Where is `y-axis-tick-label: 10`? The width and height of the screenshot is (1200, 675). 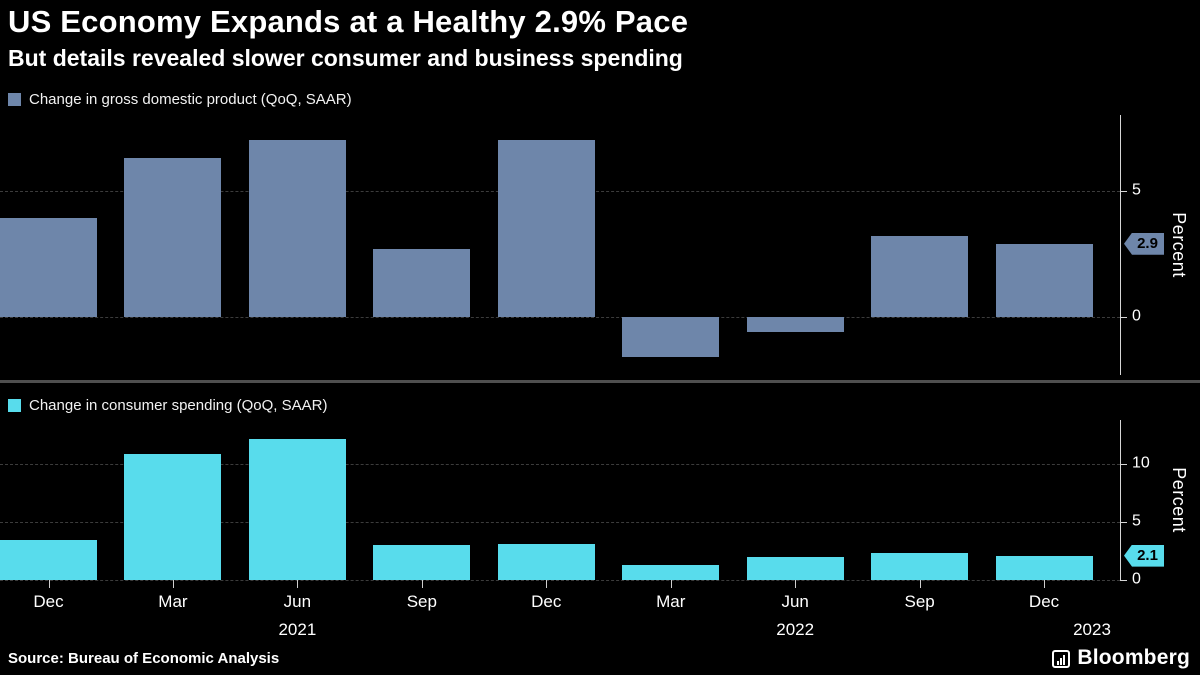 y-axis-tick-label: 10 is located at coordinates (1141, 463).